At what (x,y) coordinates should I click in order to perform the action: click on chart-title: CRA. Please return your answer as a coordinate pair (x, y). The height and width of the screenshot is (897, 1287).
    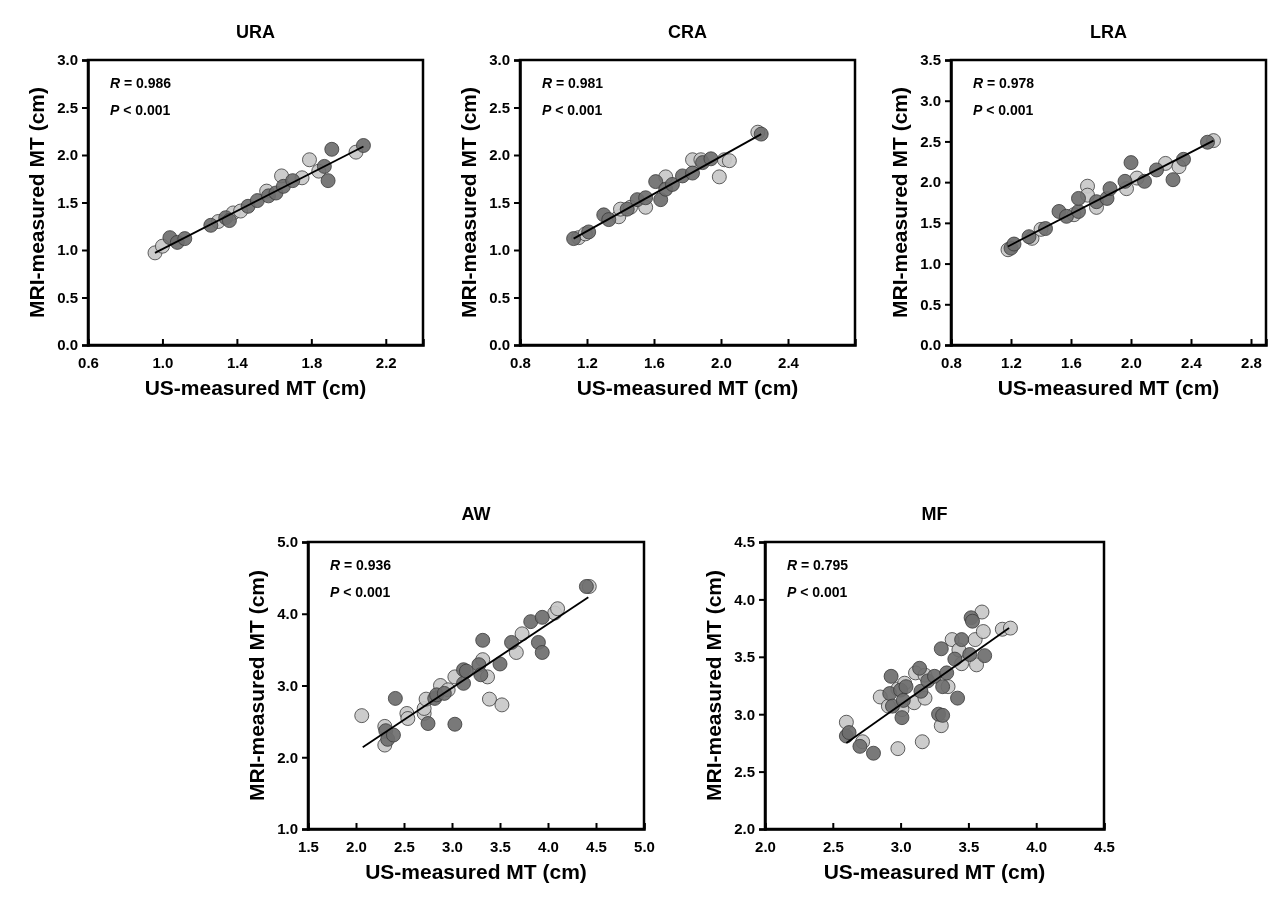
    Looking at the image, I should click on (687, 32).